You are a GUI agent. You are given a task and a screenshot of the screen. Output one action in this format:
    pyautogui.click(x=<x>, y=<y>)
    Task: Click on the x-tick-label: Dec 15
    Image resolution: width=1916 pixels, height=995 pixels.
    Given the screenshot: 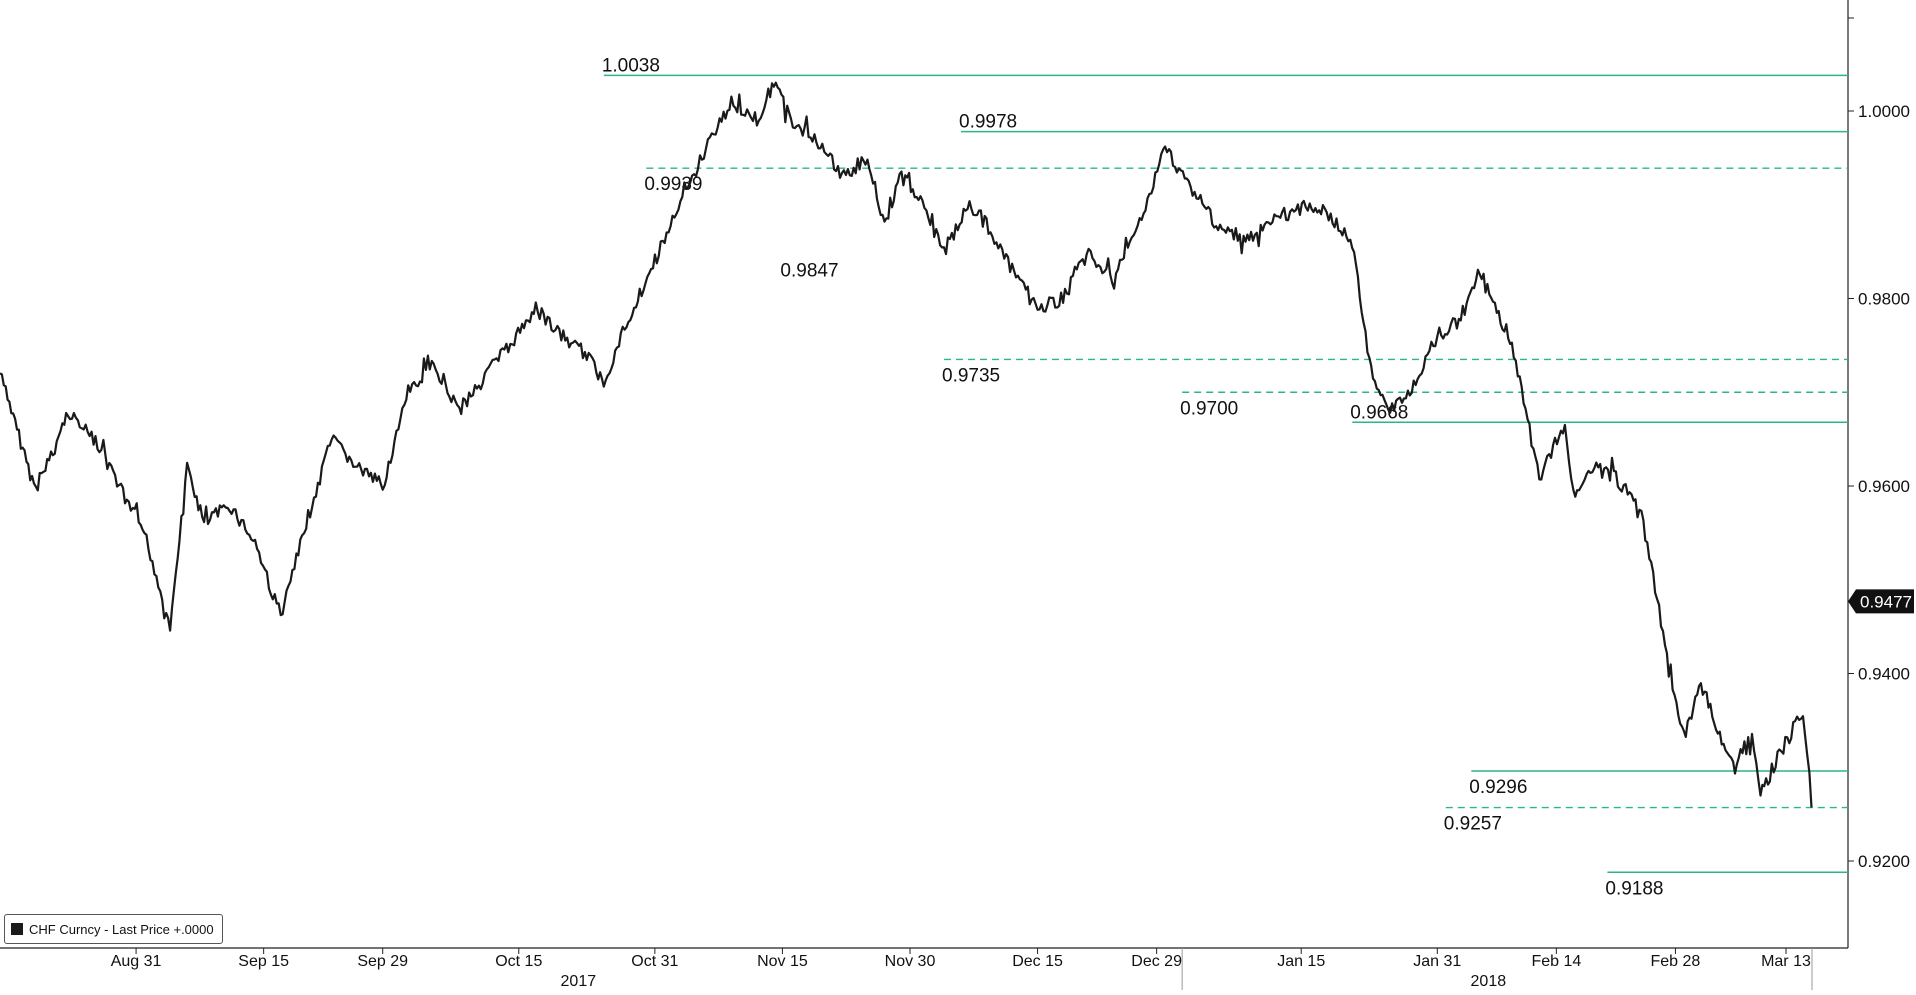 What is the action you would take?
    pyautogui.click(x=1037, y=961)
    